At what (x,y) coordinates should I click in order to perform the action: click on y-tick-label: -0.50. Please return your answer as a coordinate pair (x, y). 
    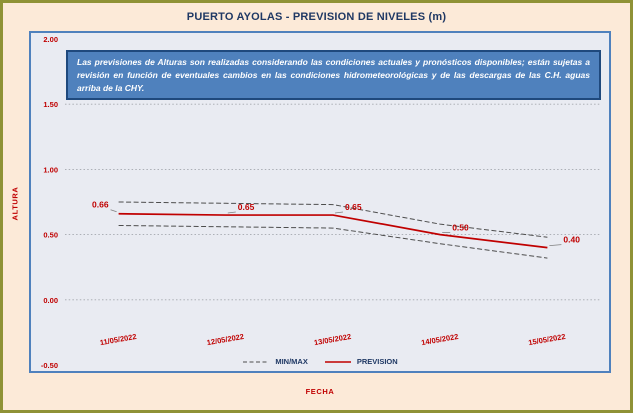
    Looking at the image, I should click on (49, 365).